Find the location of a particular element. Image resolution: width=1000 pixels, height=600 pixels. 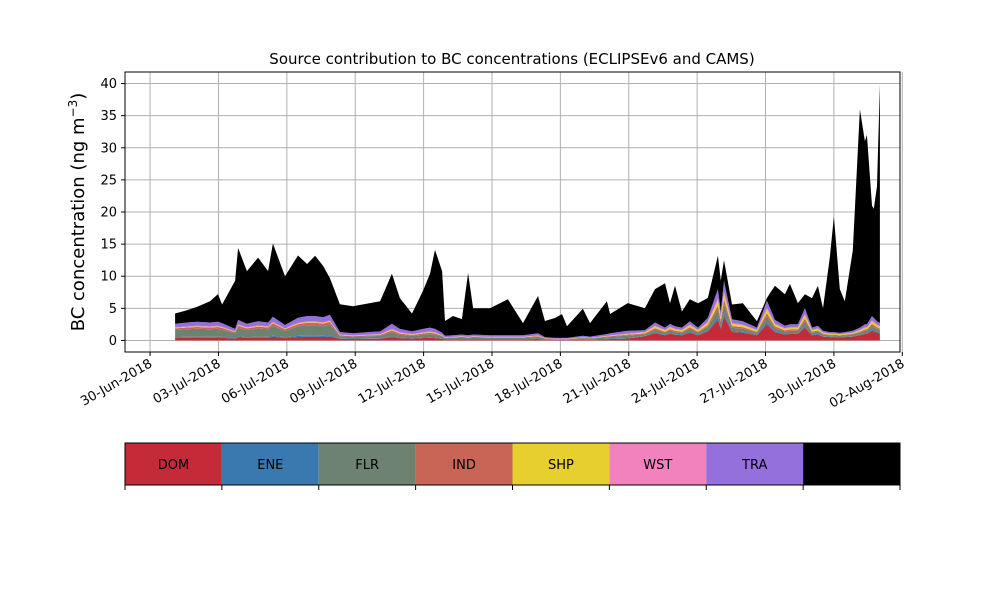

legend-swatch-ene is located at coordinates (270, 464).